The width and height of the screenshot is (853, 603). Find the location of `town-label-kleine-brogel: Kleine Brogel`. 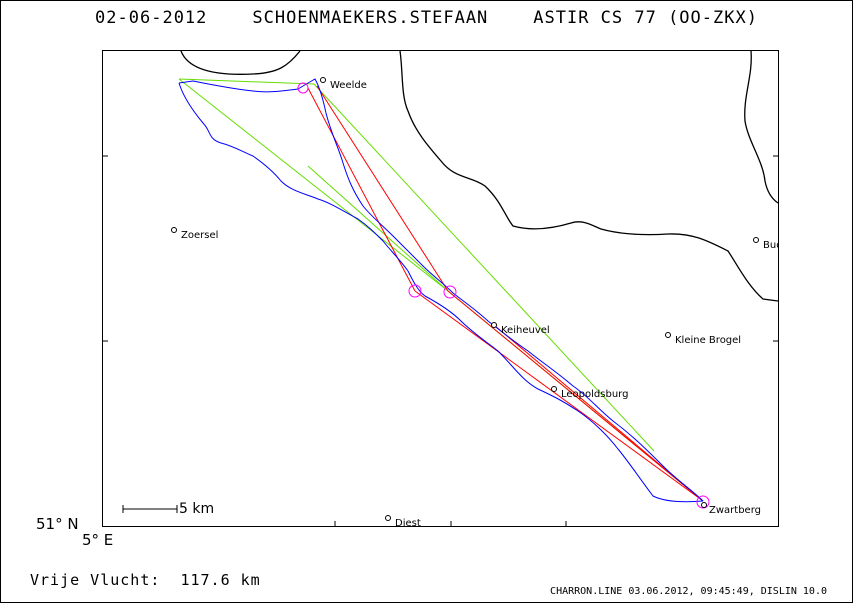

town-label-kleine-brogel: Kleine Brogel is located at coordinates (708, 340).